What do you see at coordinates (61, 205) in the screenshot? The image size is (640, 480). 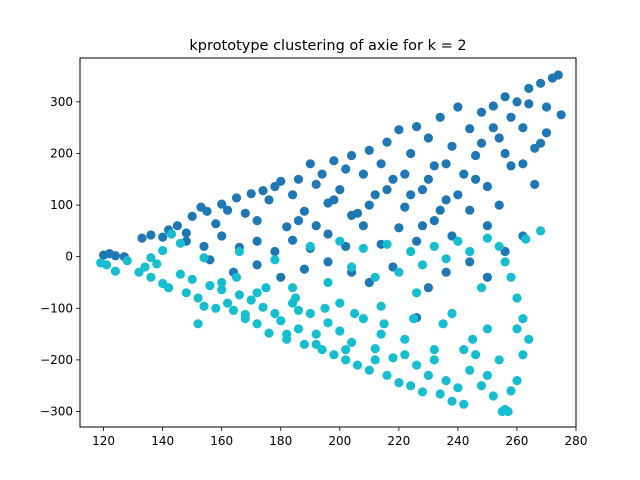 I see `y-tick-label: 100` at bounding box center [61, 205].